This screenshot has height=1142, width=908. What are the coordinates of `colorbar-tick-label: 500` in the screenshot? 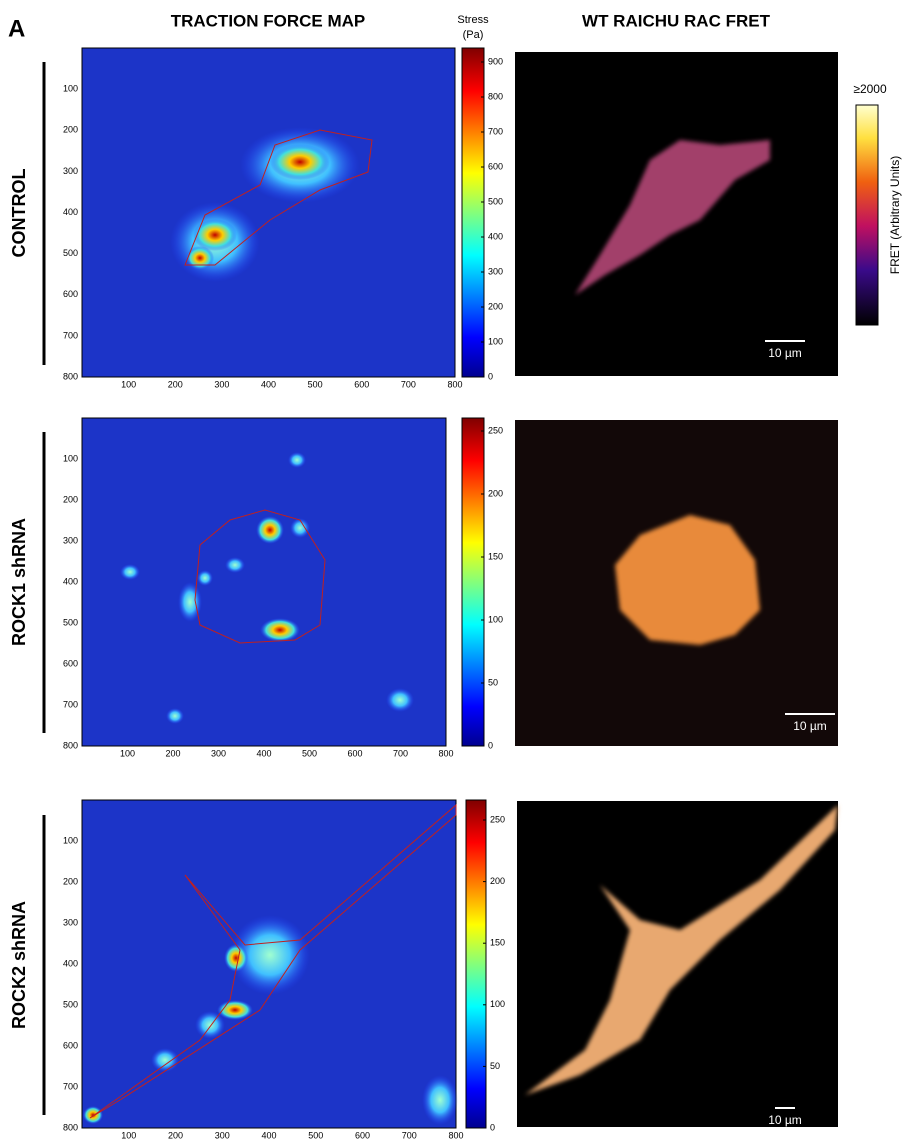 It's located at (495, 201).